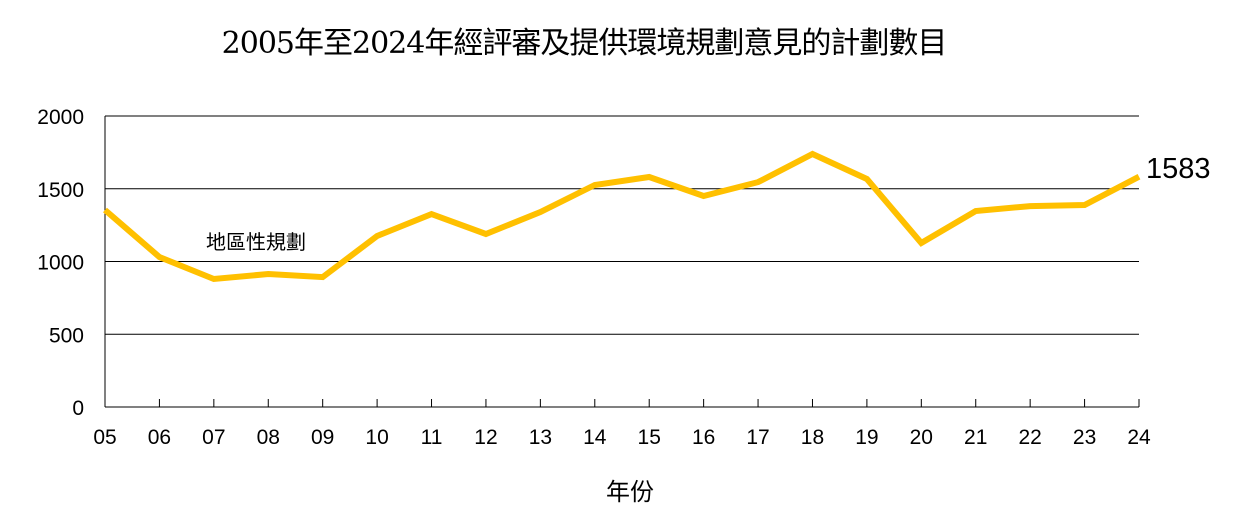  I want to click on x-tick-label: 24, so click(1139, 437).